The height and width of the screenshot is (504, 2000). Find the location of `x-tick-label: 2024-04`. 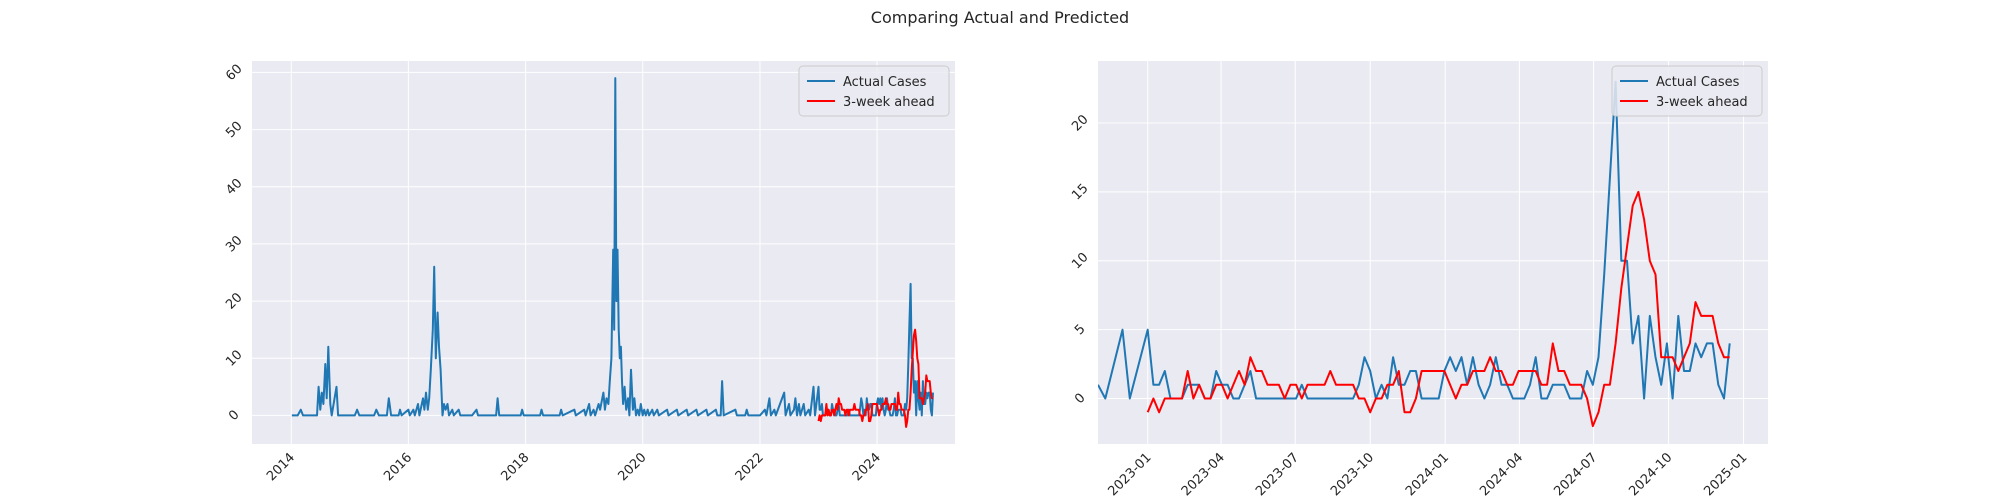

x-tick-label: 2024-04 is located at coordinates (1501, 474).